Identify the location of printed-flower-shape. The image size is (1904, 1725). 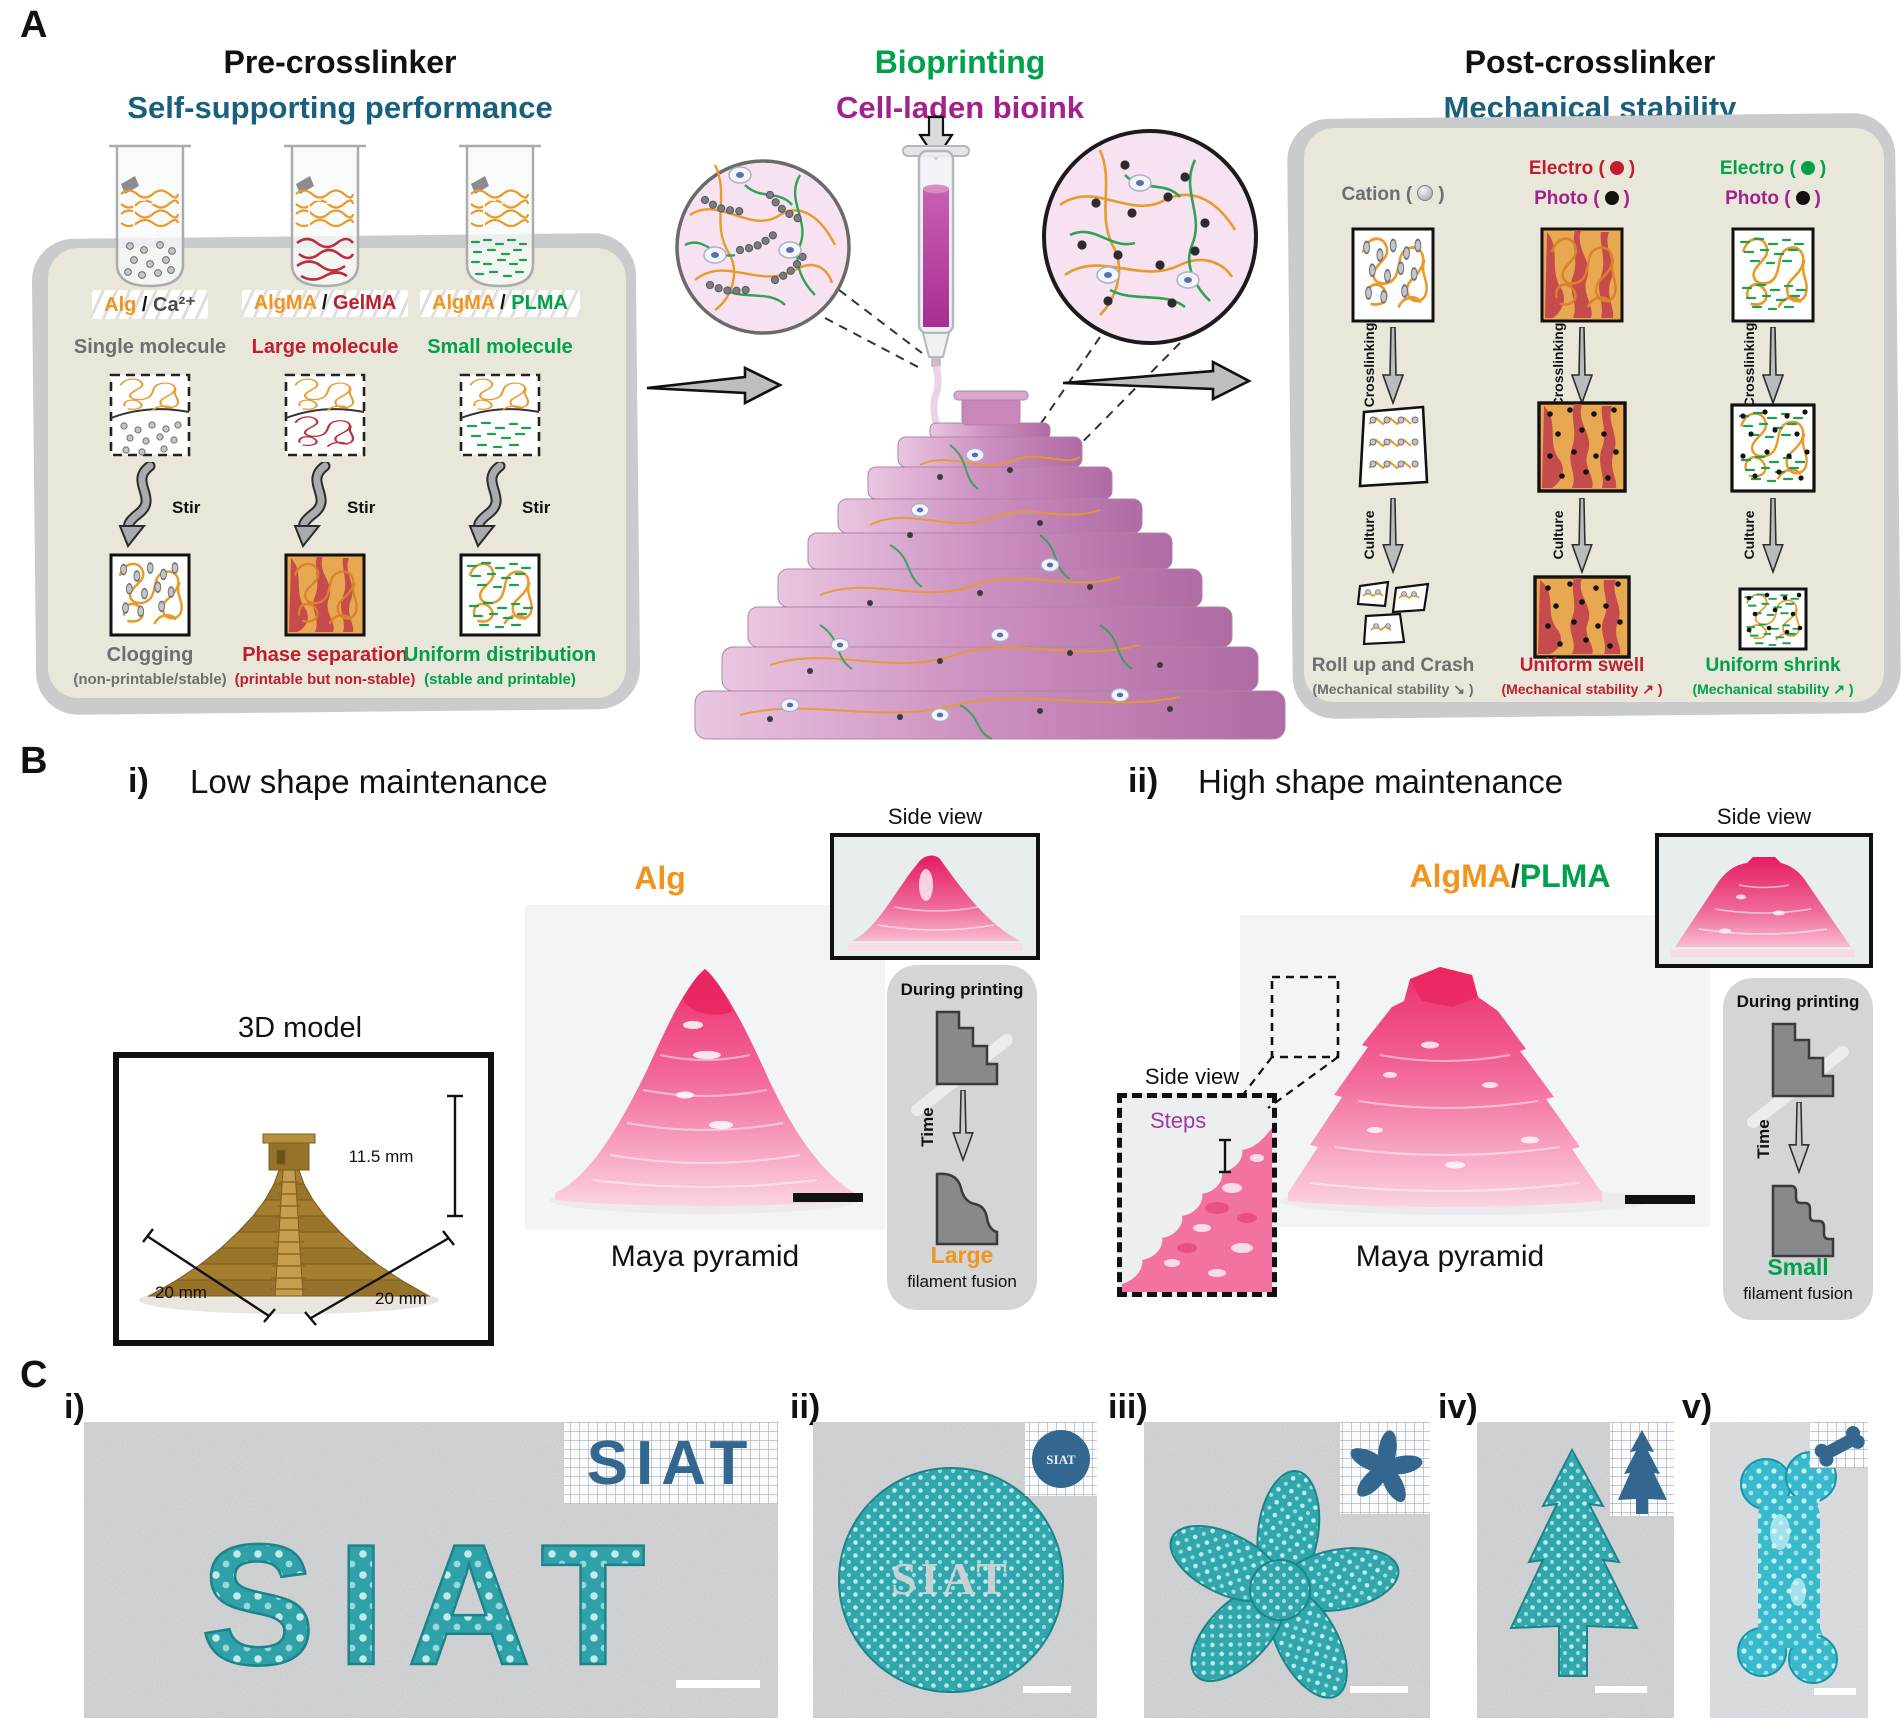
(1284, 1584).